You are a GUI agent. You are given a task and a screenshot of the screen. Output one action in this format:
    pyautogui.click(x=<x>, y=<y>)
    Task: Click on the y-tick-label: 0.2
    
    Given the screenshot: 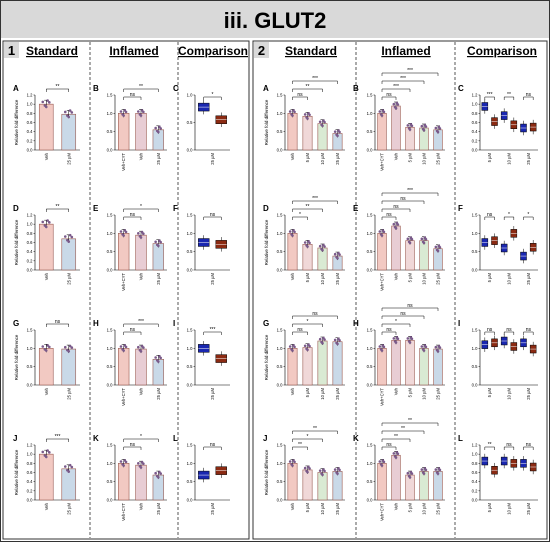 What is the action you would take?
    pyautogui.click(x=30, y=260)
    